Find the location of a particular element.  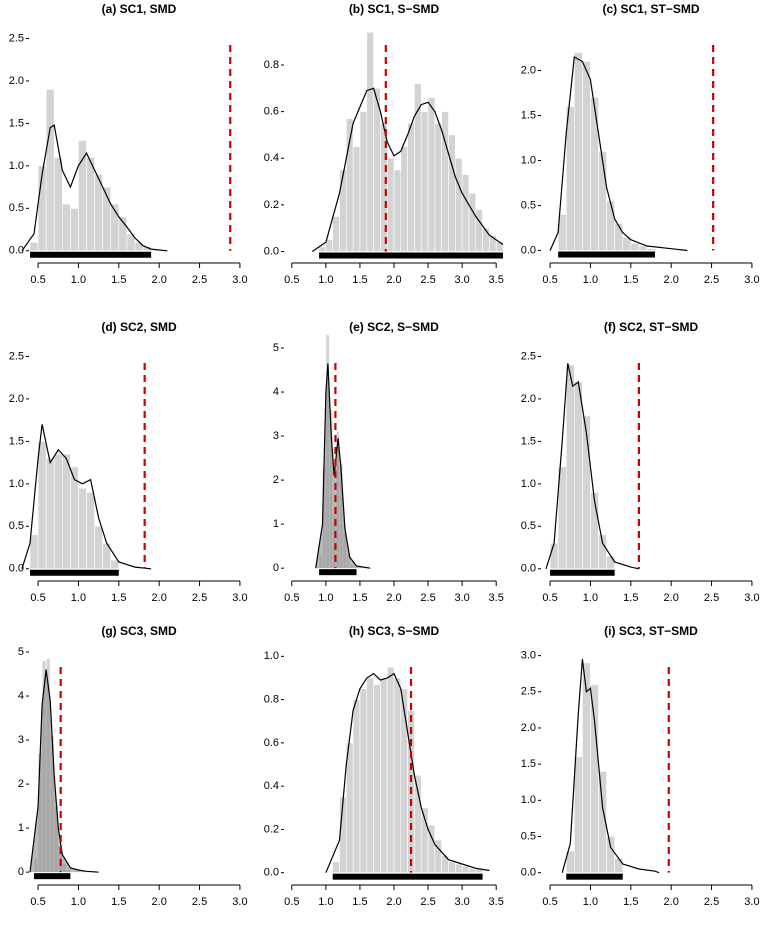

y-tick-label: 0.6 is located at coordinates (271, 112).